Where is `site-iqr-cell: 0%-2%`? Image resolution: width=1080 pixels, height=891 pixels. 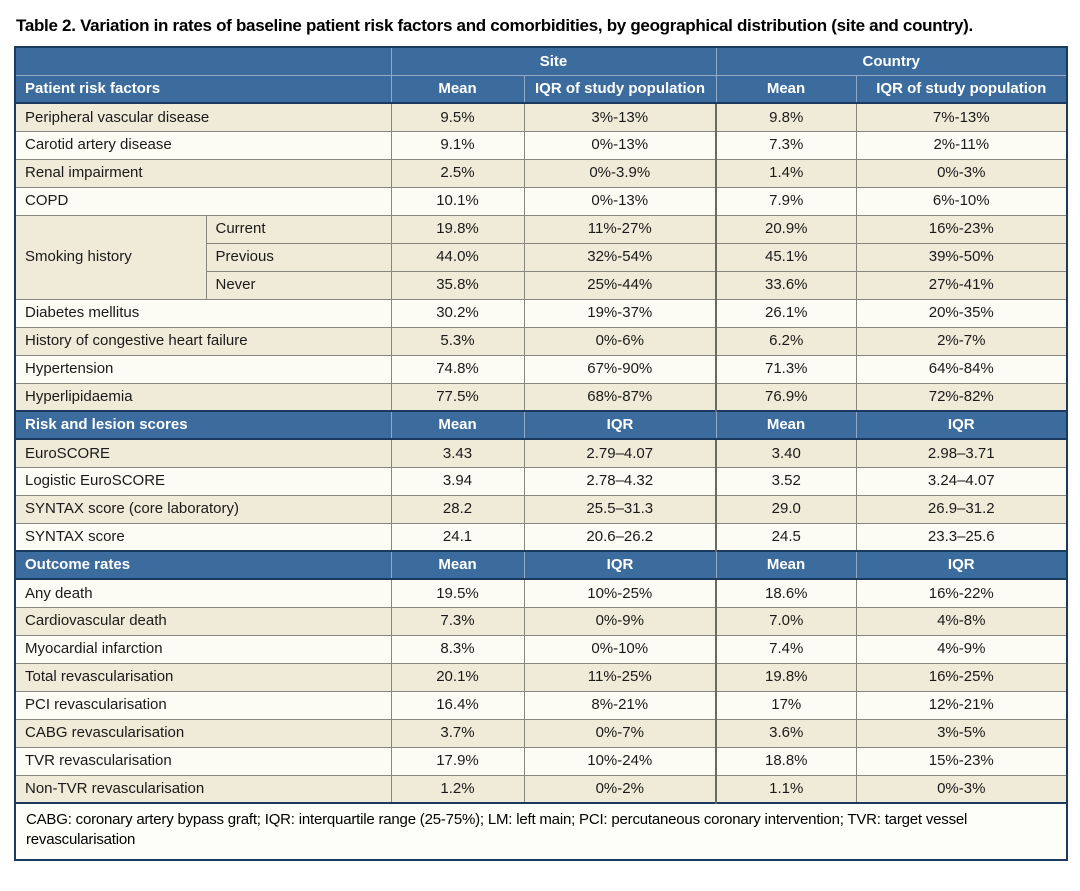
site-iqr-cell: 0%-2% is located at coordinates (620, 789).